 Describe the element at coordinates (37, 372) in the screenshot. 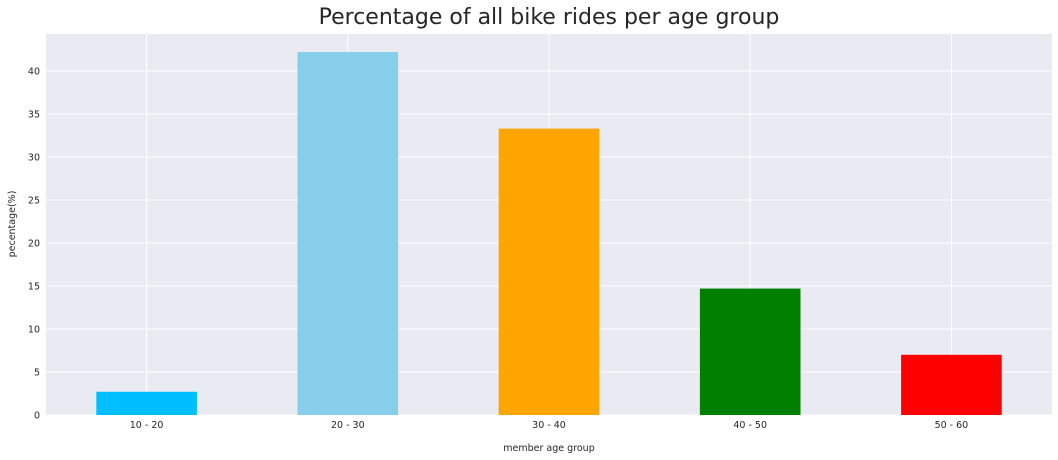

I see `y-tick-label: 5` at that location.